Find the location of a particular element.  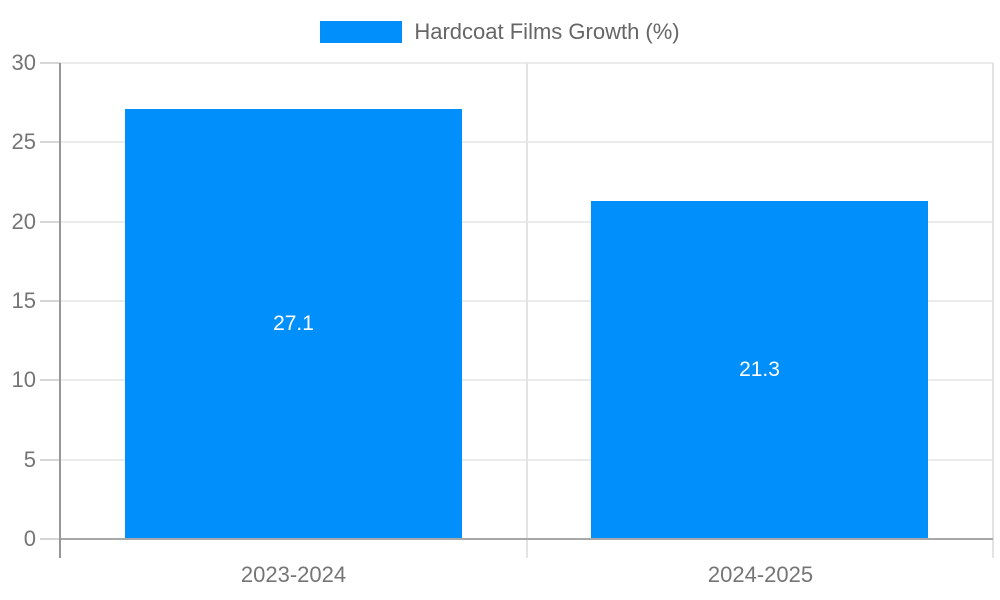

legend-swatch-icon is located at coordinates (361, 32).